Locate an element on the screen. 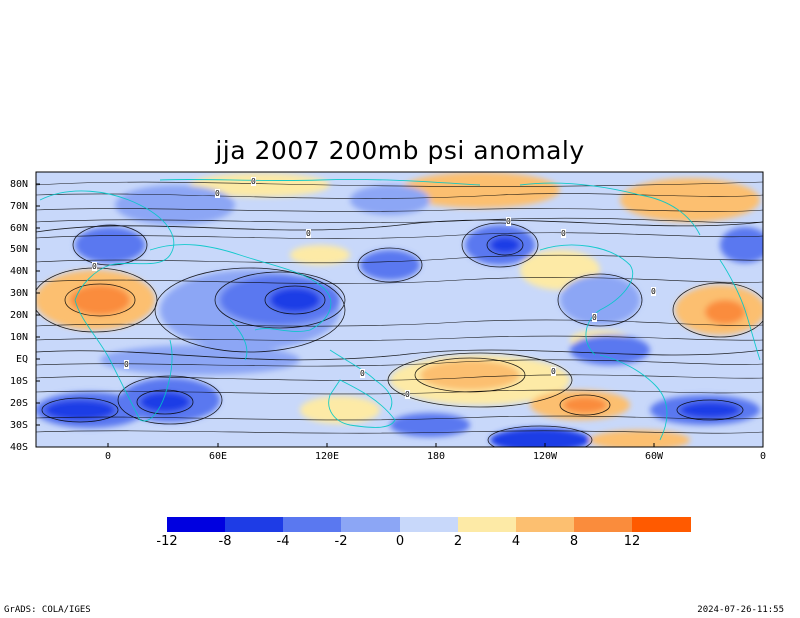 This screenshot has height=618, width=800. colorbar-label: 8 is located at coordinates (574, 541).